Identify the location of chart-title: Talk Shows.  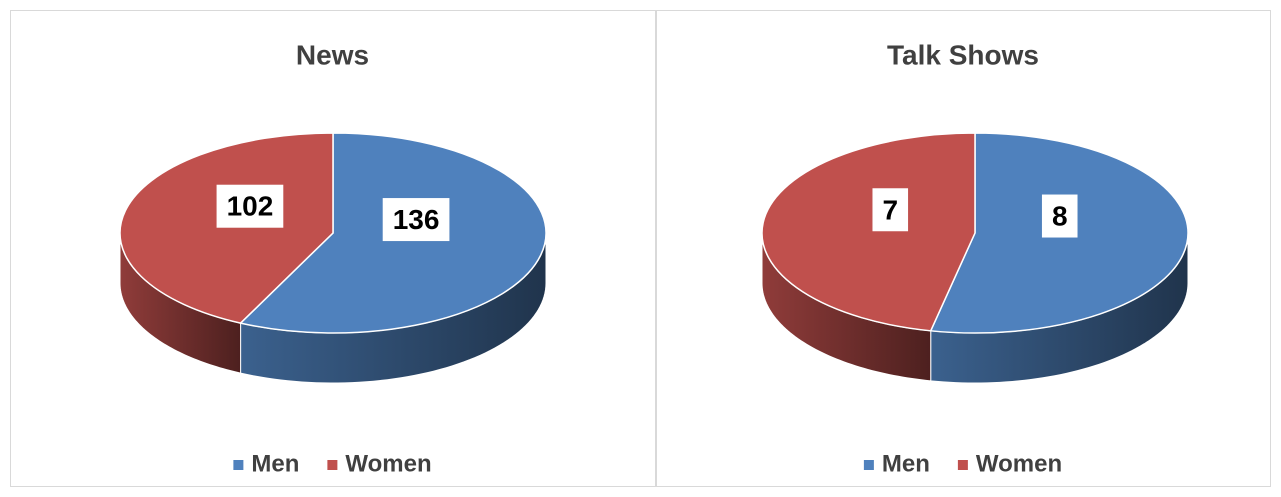
(963, 54).